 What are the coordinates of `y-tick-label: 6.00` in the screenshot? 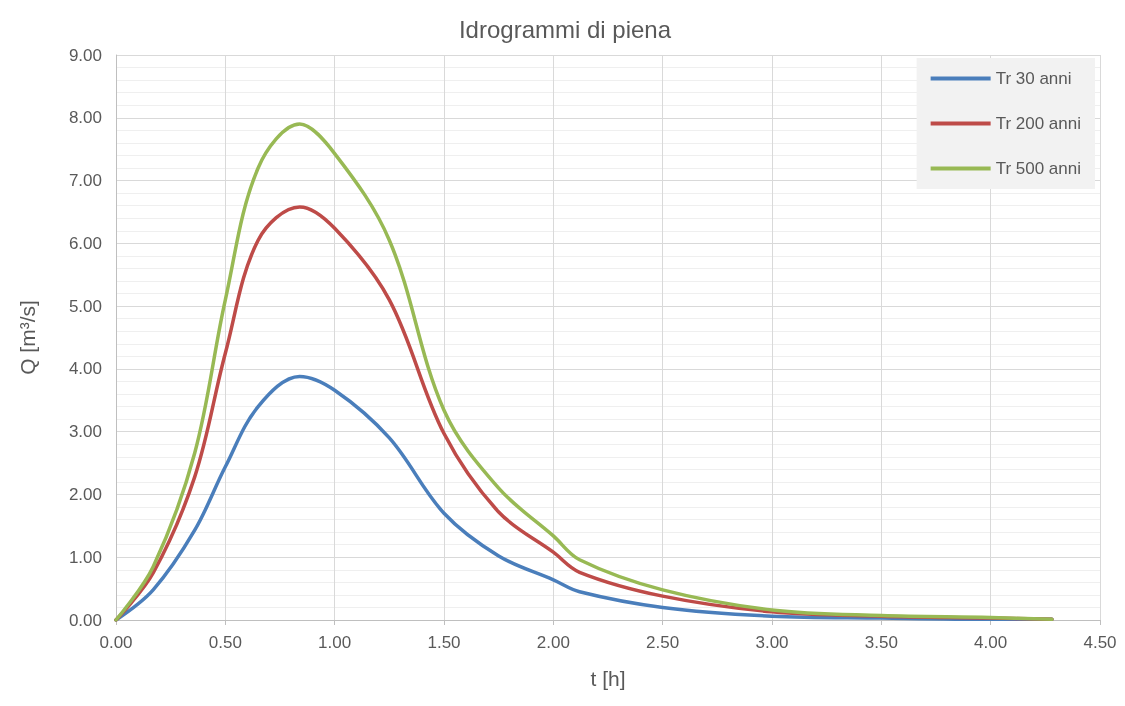 It's located at (85, 243).